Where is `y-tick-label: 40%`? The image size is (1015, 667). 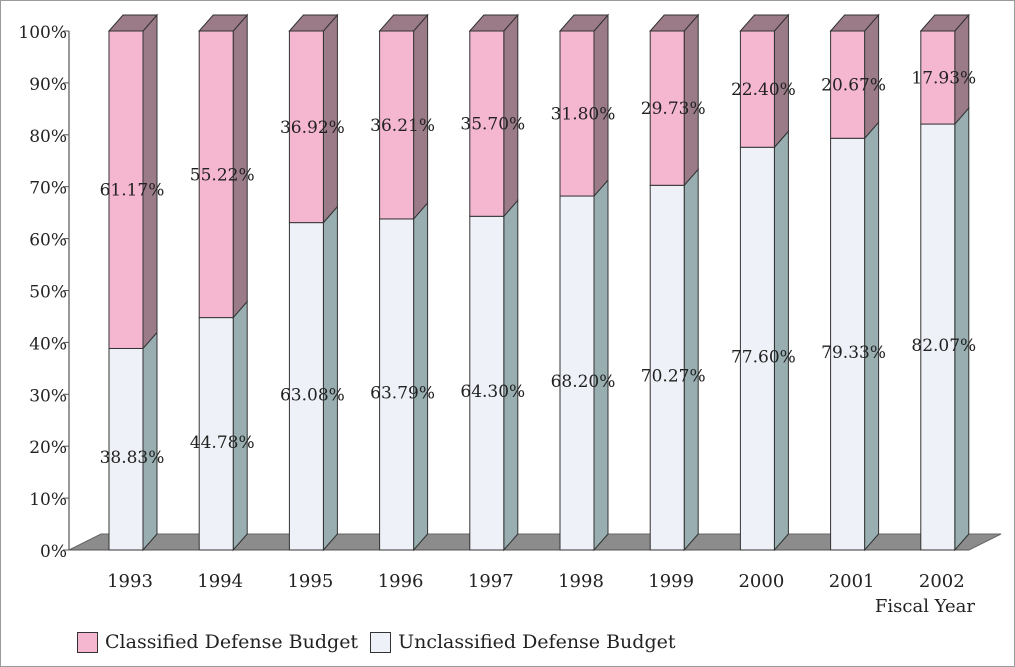
y-tick-label: 40% is located at coordinates (48, 344).